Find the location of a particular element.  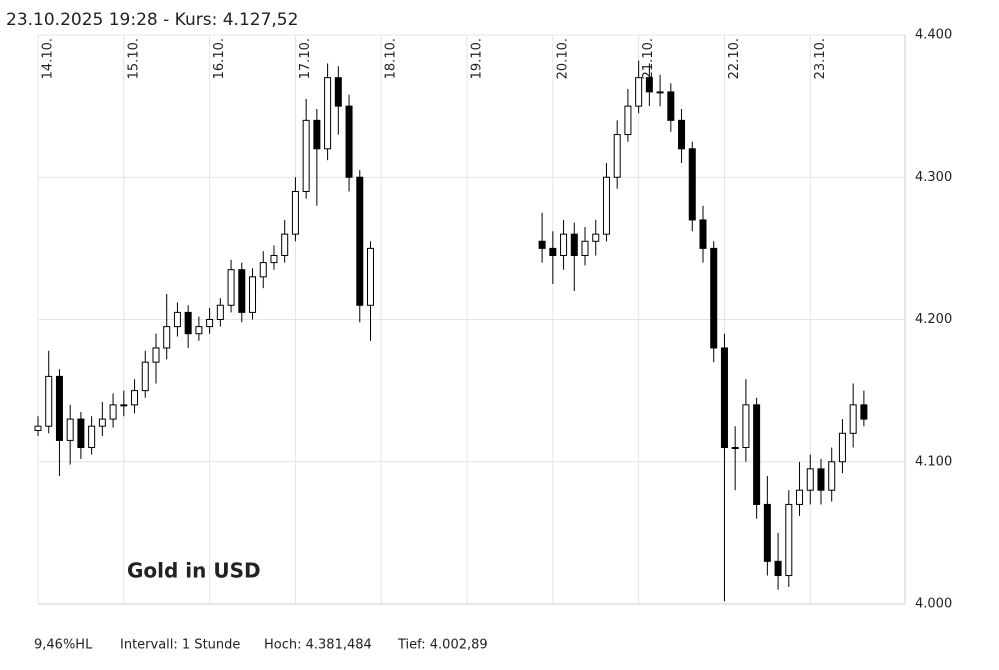

chart-title: 23.10.2025 19:28 - Kurs: 4.127,52 is located at coordinates (152, 20).